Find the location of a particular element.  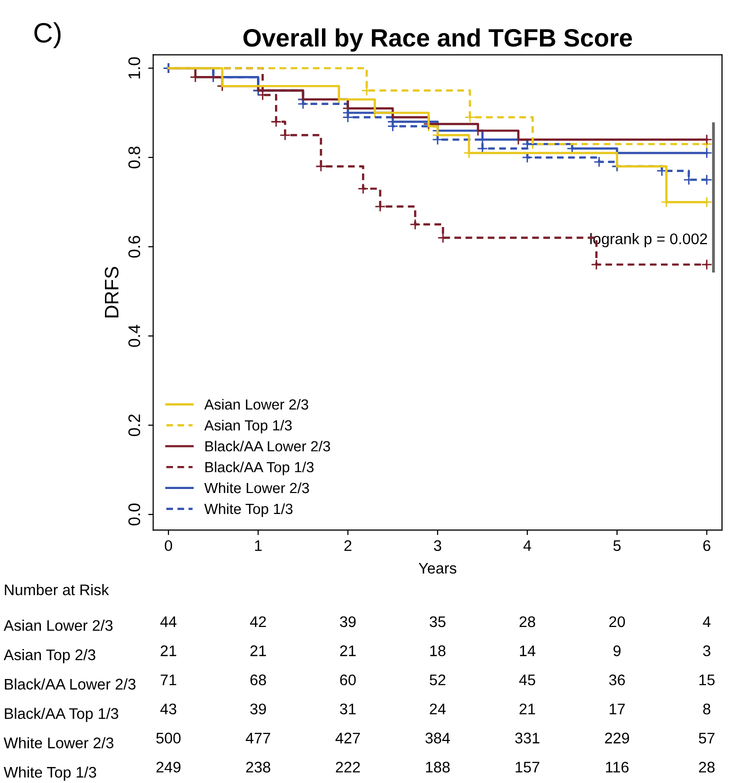

y-tick-label: Black/AA Top 1/3 is located at coordinates (61, 715).